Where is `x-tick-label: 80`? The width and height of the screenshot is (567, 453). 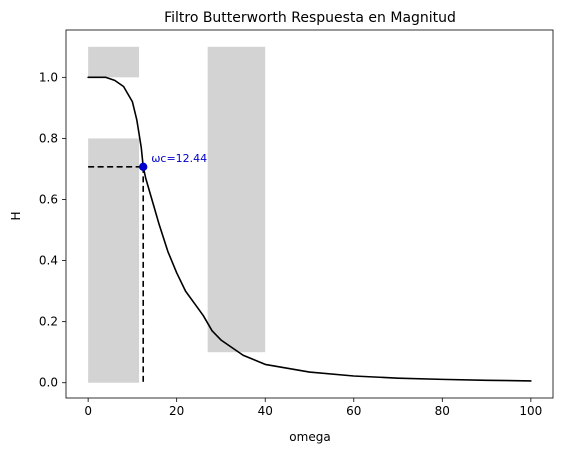 x-tick-label: 80 is located at coordinates (442, 411).